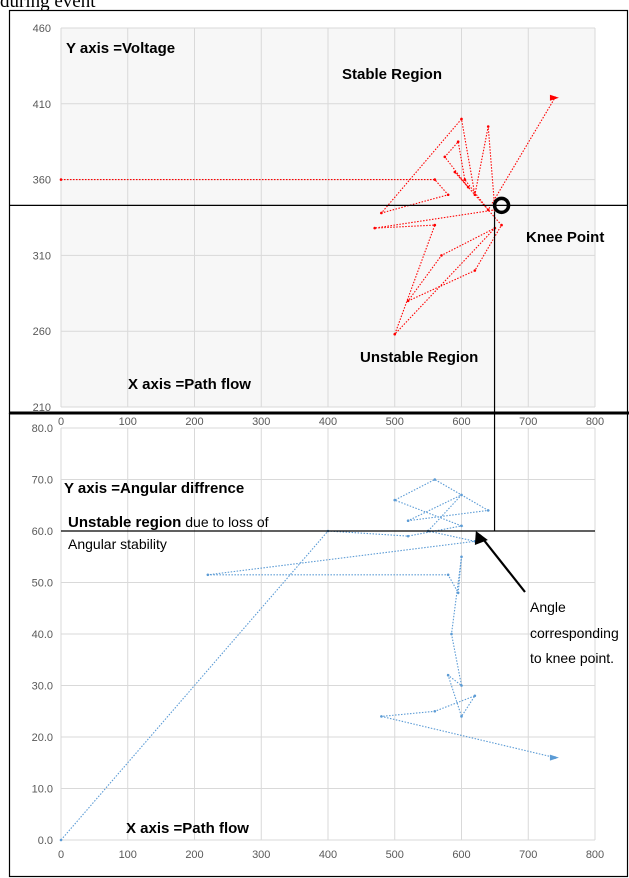 This screenshot has height=878, width=629. Describe the element at coordinates (392, 74) in the screenshot. I see `stable-region-label: Stable Region` at that location.